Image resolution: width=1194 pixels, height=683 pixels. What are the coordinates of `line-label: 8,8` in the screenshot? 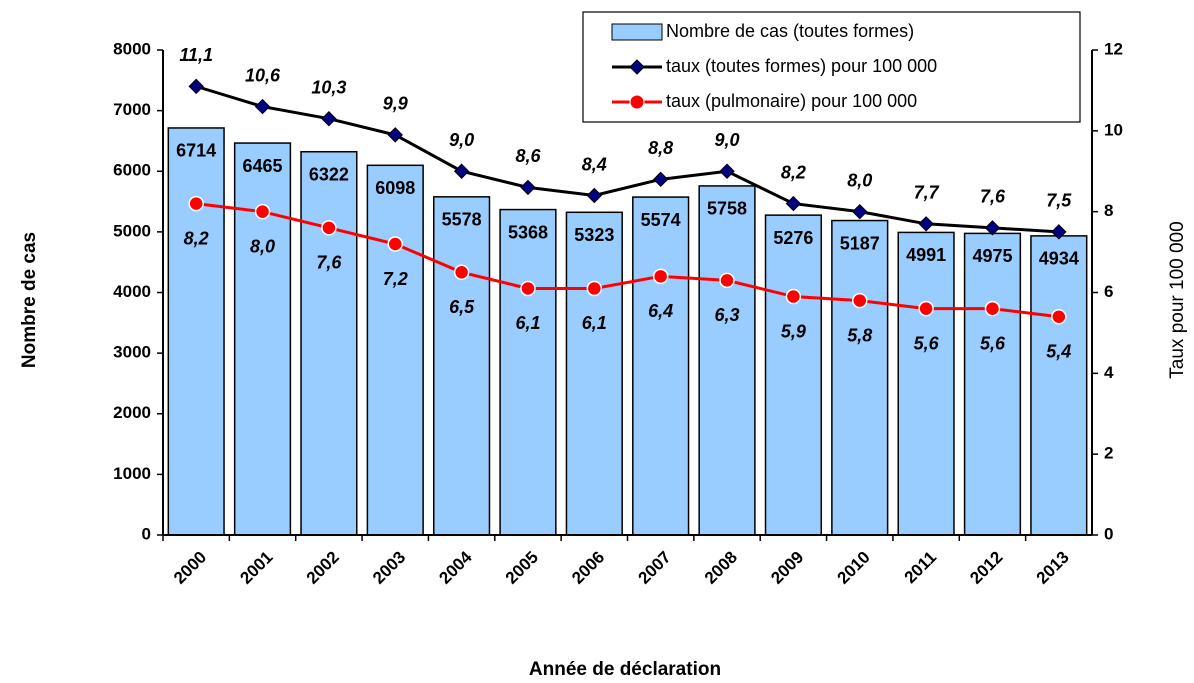 It's located at (660, 148).